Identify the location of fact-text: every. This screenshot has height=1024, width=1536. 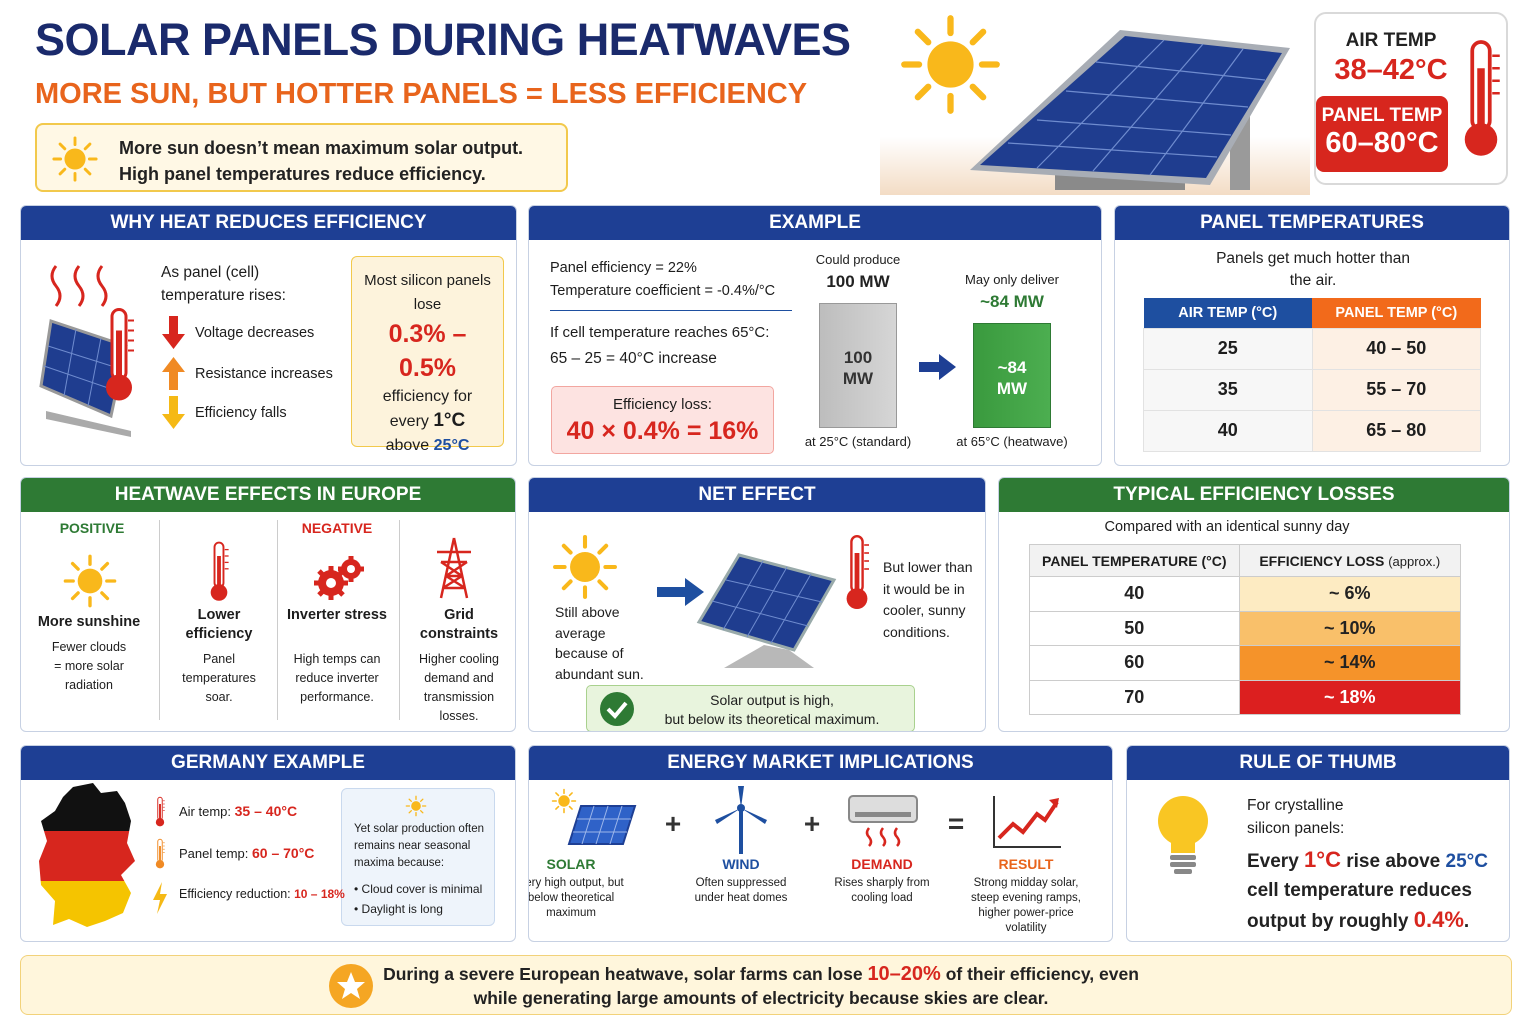
(409, 421).